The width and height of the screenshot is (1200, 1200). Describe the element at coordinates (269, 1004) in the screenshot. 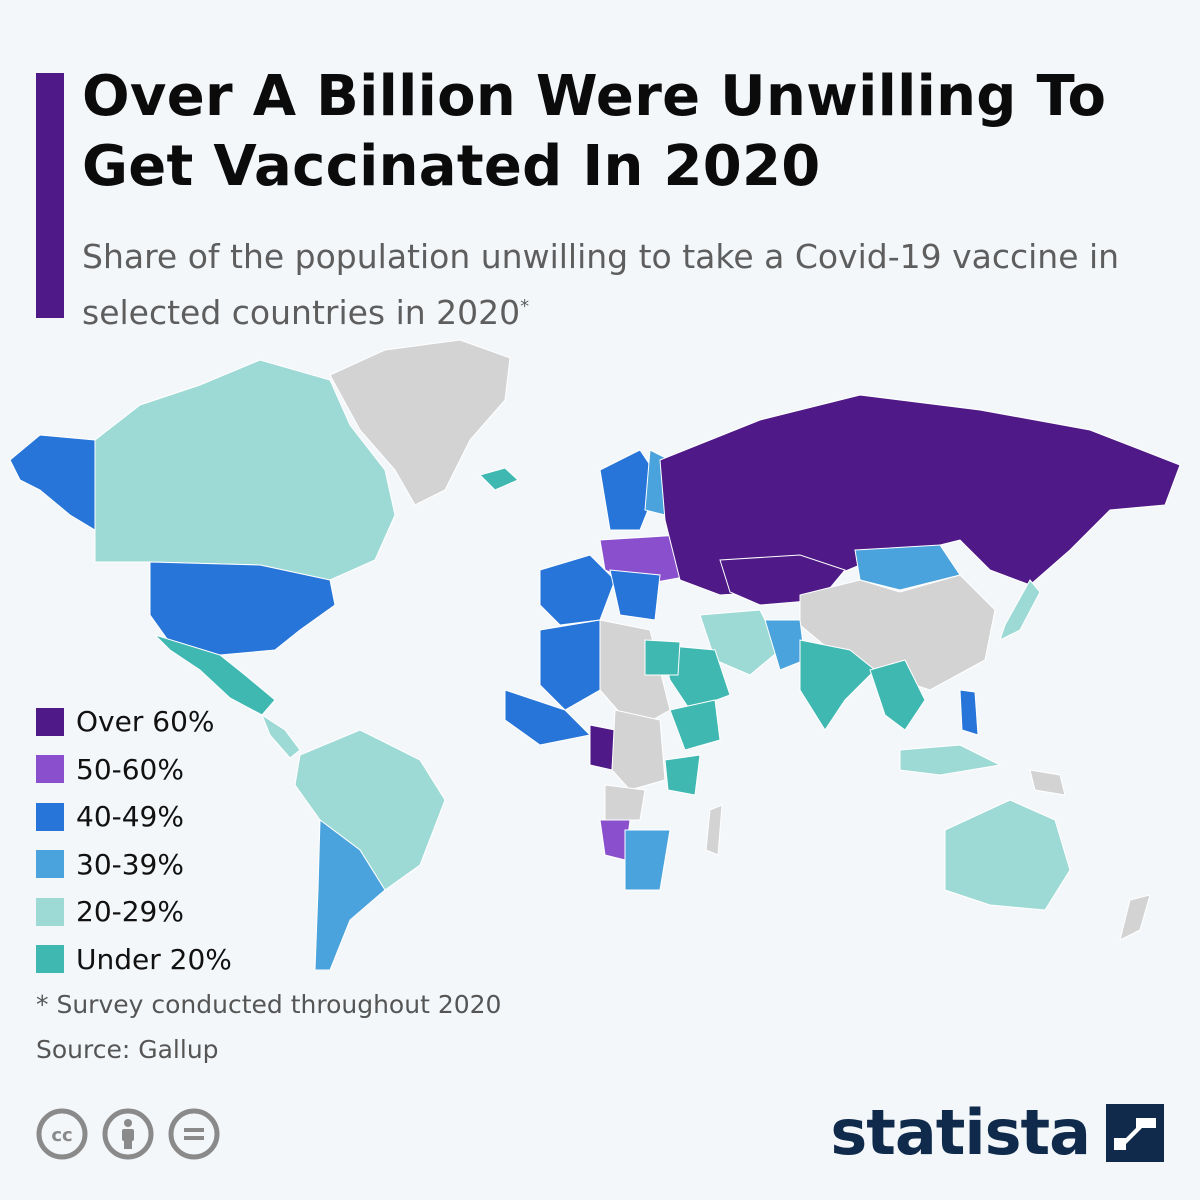

I see `footnote: * Survey conducted throughout 2020` at that location.